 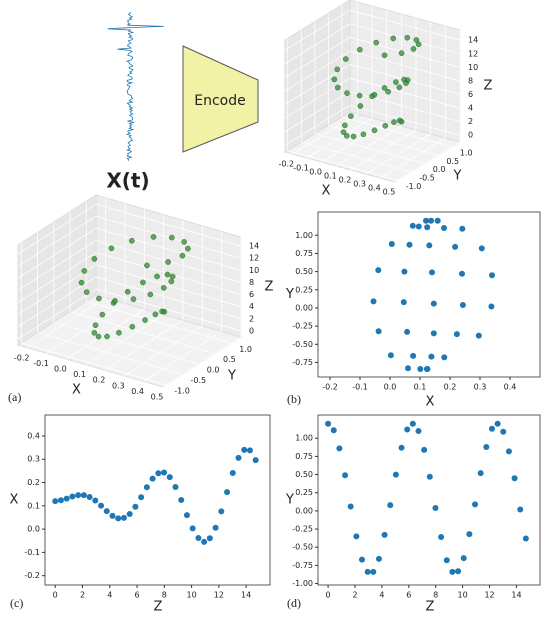 I want to click on y-axis-label: Y, so click(x=231, y=376).